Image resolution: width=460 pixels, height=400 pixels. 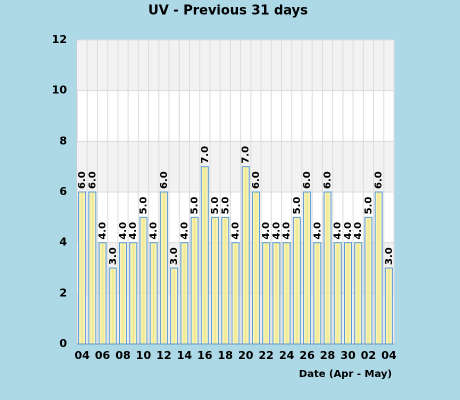 What do you see at coordinates (345, 374) in the screenshot?
I see `x-axis-label: Date (Apr - May)` at bounding box center [345, 374].